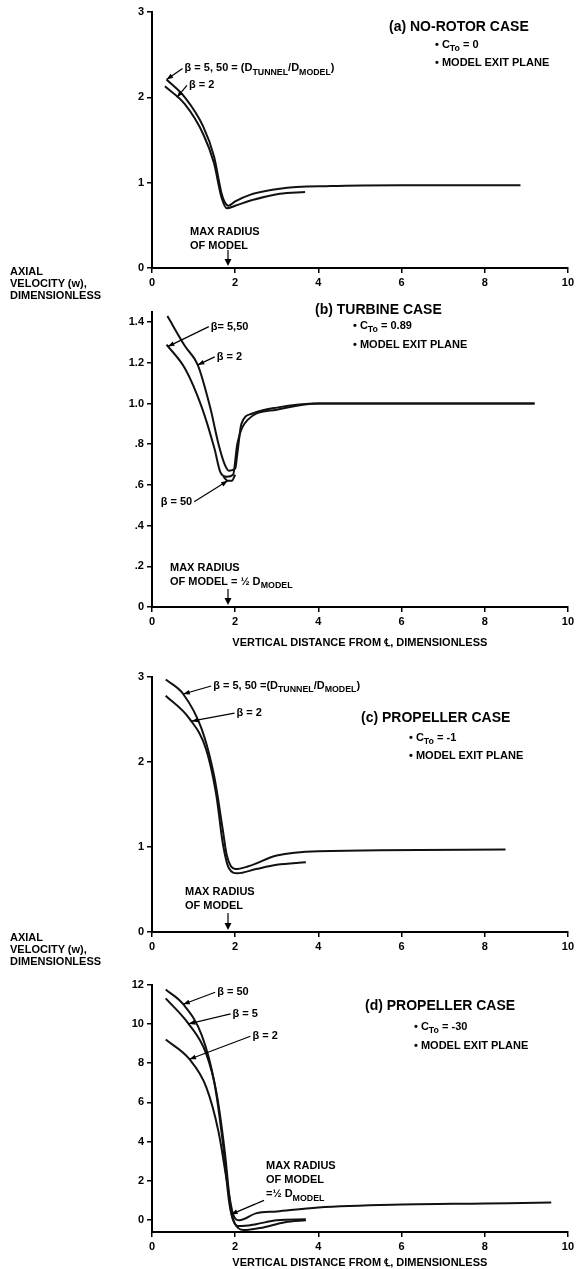 The height and width of the screenshot is (1269, 577). Describe the element at coordinates (136, 361) in the screenshot. I see `y-tick-label: 1.2` at that location.